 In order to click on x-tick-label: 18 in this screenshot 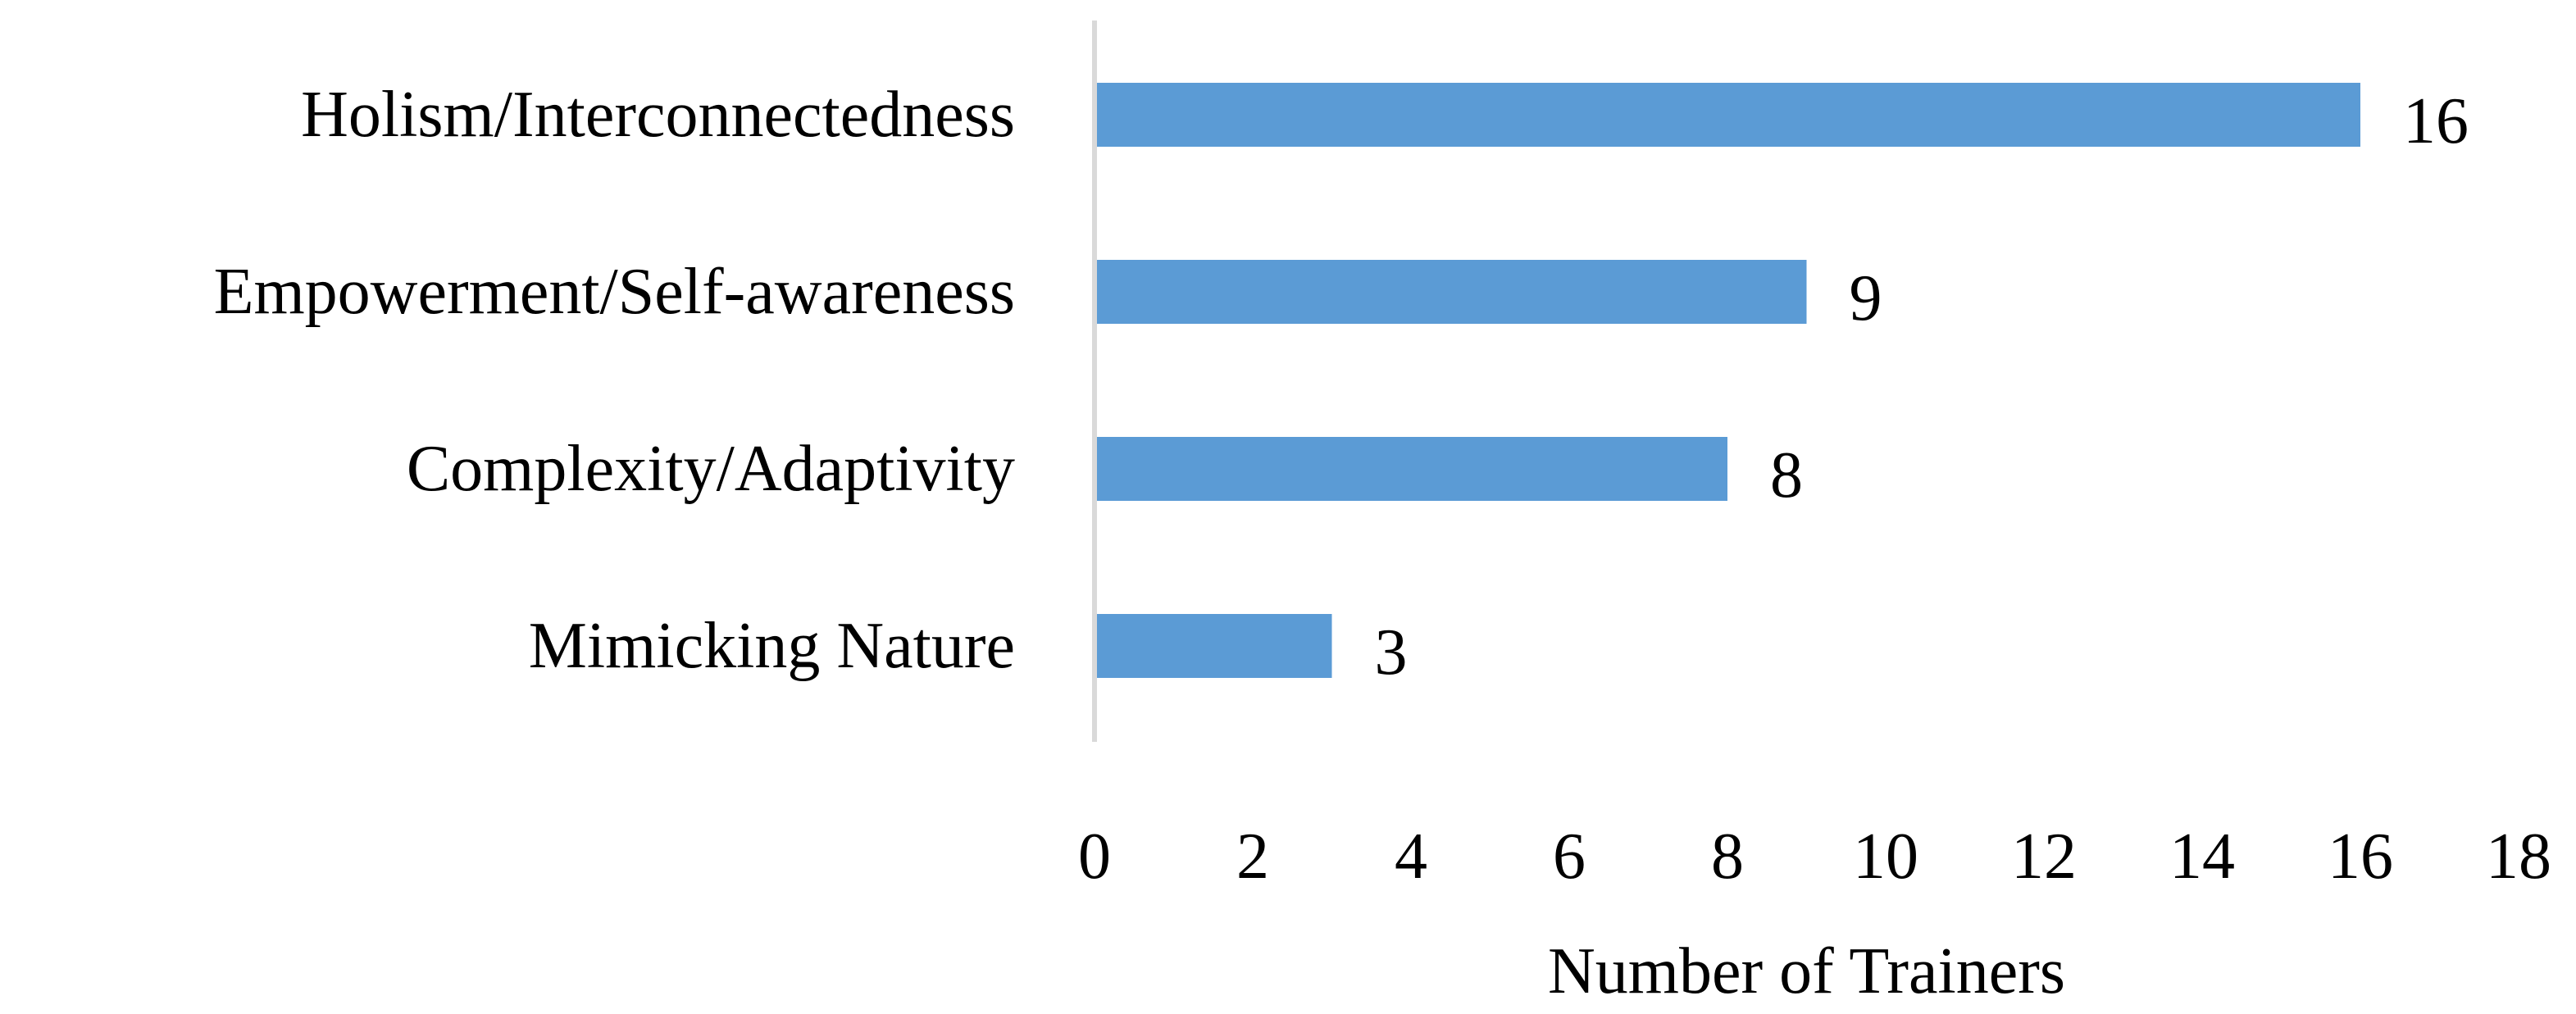, I will do `click(2518, 857)`.